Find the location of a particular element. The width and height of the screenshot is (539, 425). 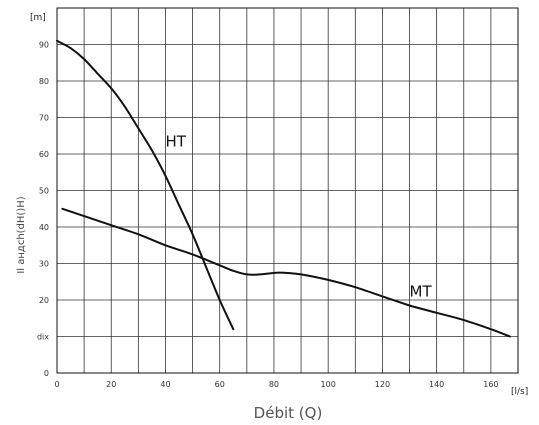

y-tick-label: 60 is located at coordinates (44, 154).